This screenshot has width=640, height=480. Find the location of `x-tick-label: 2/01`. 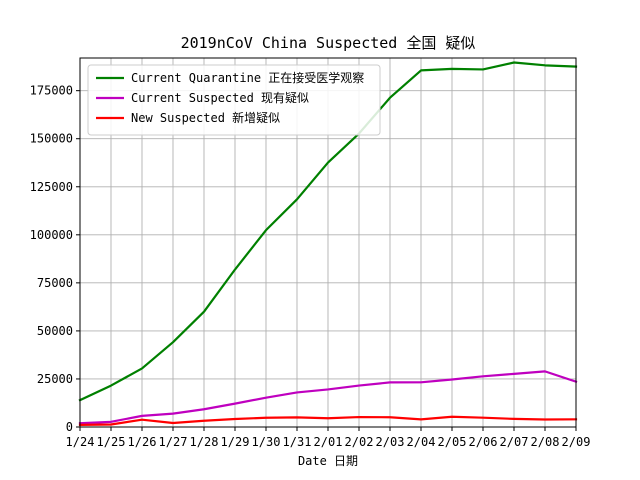

x-tick-label: 2/01 is located at coordinates (328, 442).